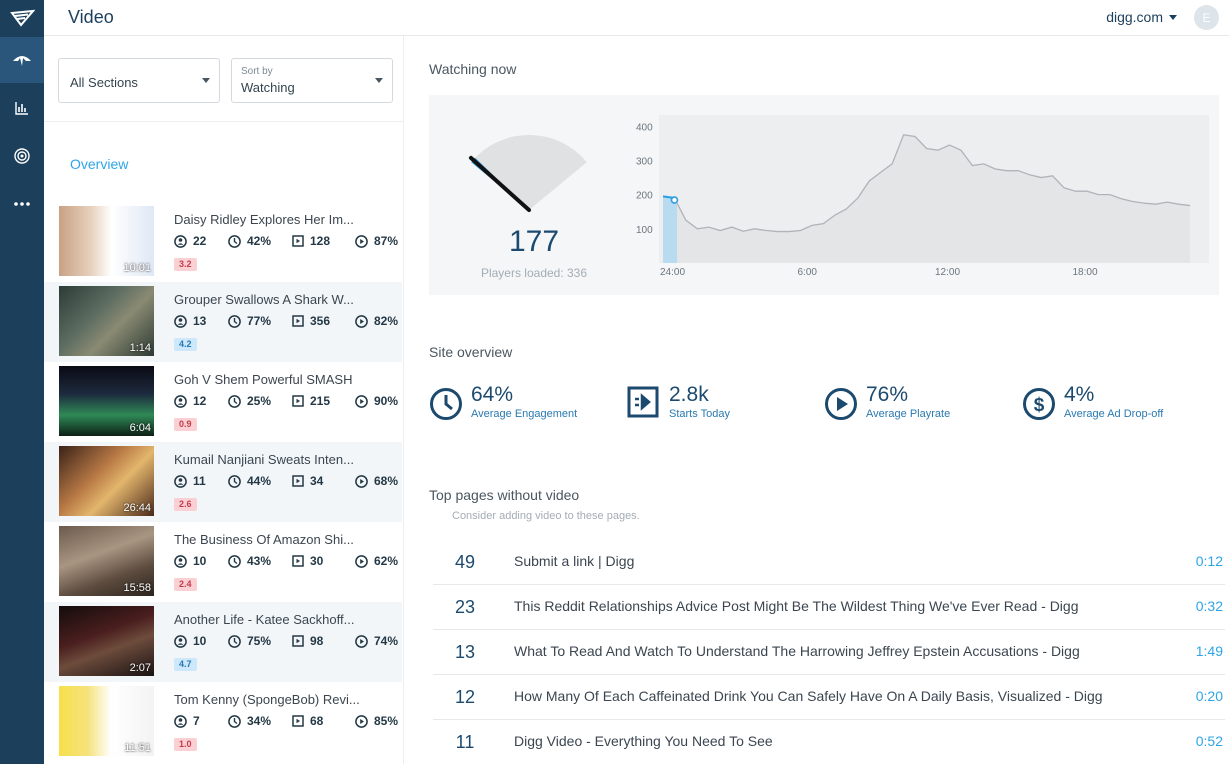 The image size is (1229, 764). Describe the element at coordinates (672, 272) in the screenshot. I see `x-tick-label: 24:00` at that location.